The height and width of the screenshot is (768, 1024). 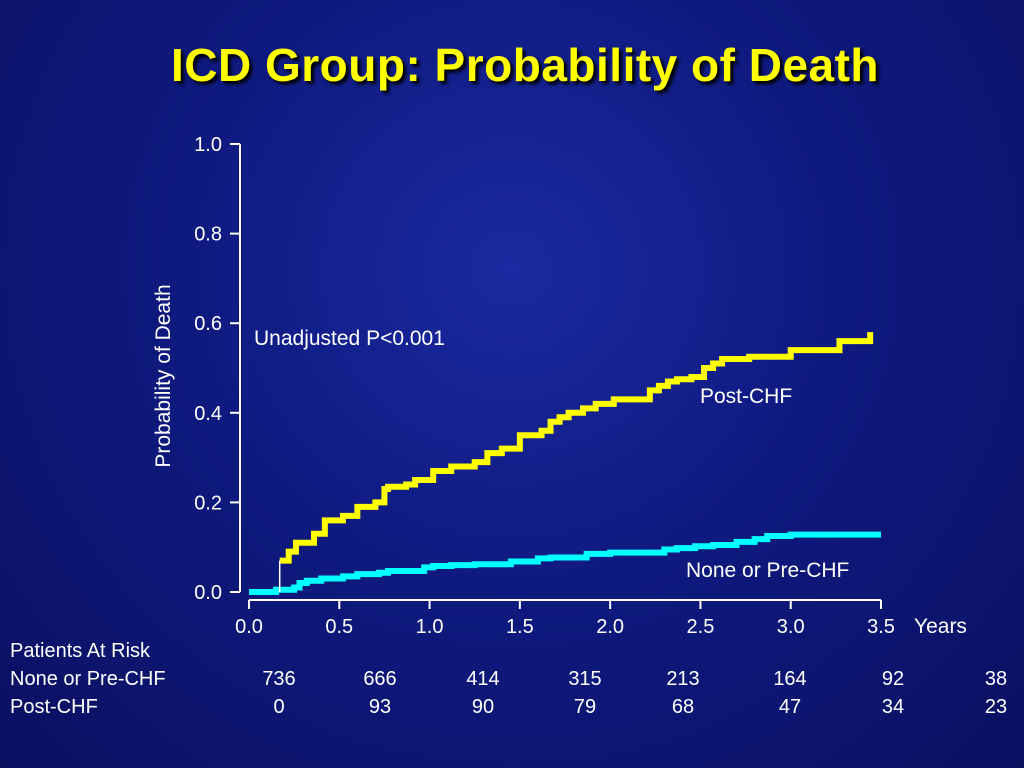 What do you see at coordinates (996, 679) in the screenshot?
I see `risk-cell: 38` at bounding box center [996, 679].